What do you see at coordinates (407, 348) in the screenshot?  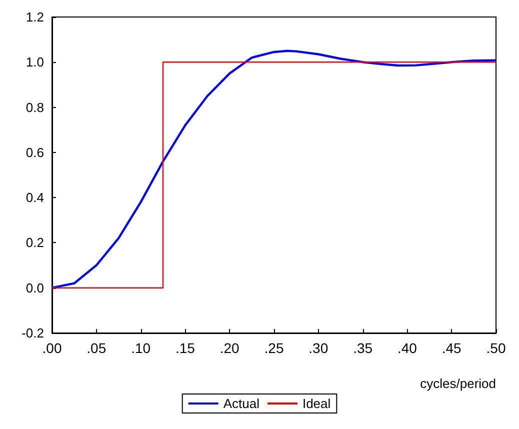 I see `x-tick-label: .40` at bounding box center [407, 348].